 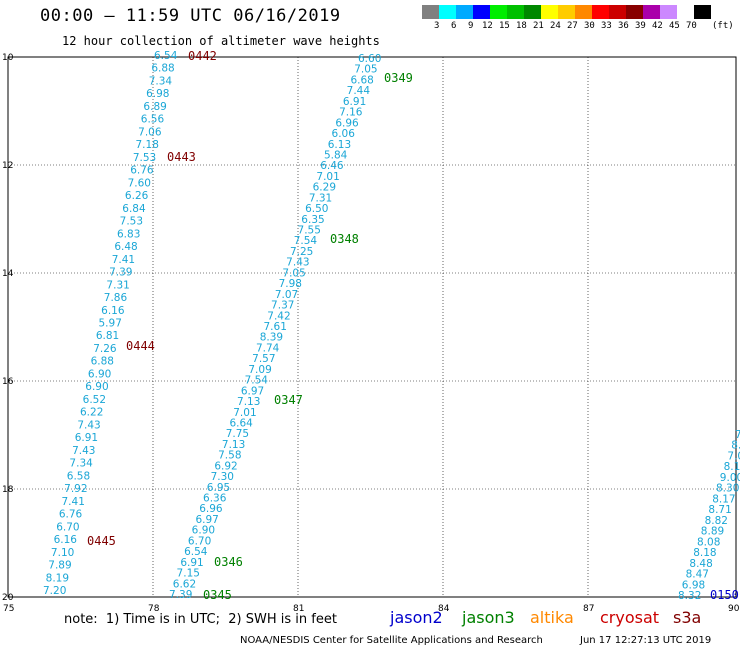 I want to click on swh-value: 7.05, so click(x=365, y=70).